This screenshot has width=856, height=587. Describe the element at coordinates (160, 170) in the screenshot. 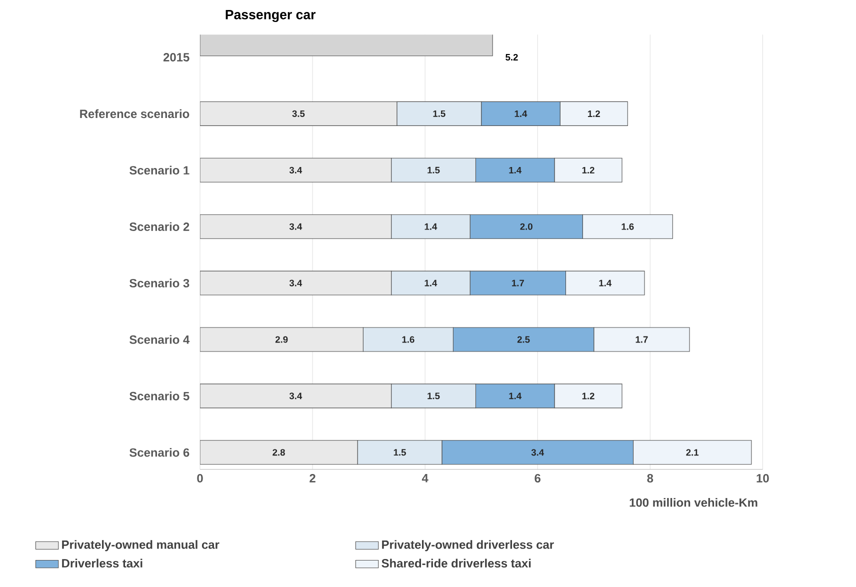

I see `y-tick-label: Scenario 1` at that location.